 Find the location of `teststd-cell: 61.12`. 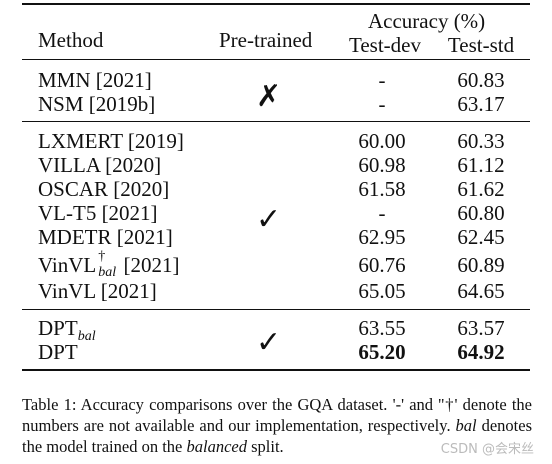

teststd-cell: 61.12 is located at coordinates (481, 165).